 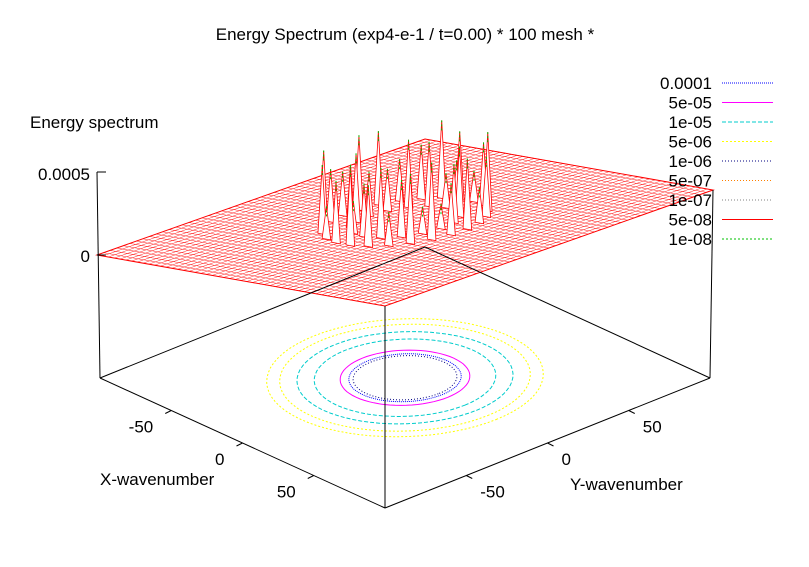 What do you see at coordinates (690, 122) in the screenshot?
I see `legend-label: 1e-05` at bounding box center [690, 122].